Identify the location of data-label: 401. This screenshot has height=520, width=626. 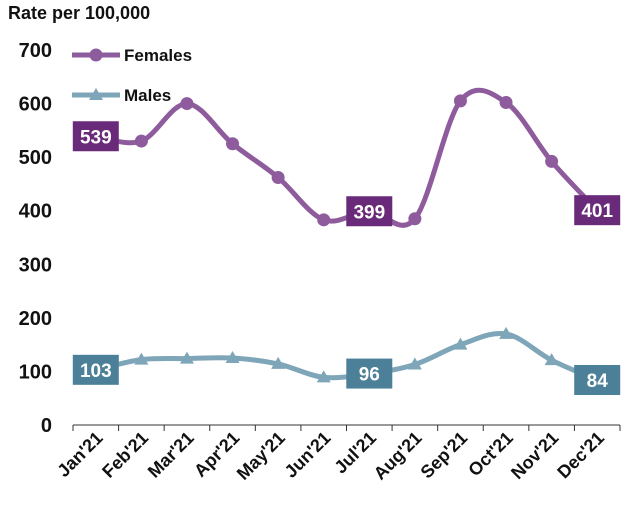
(597, 211).